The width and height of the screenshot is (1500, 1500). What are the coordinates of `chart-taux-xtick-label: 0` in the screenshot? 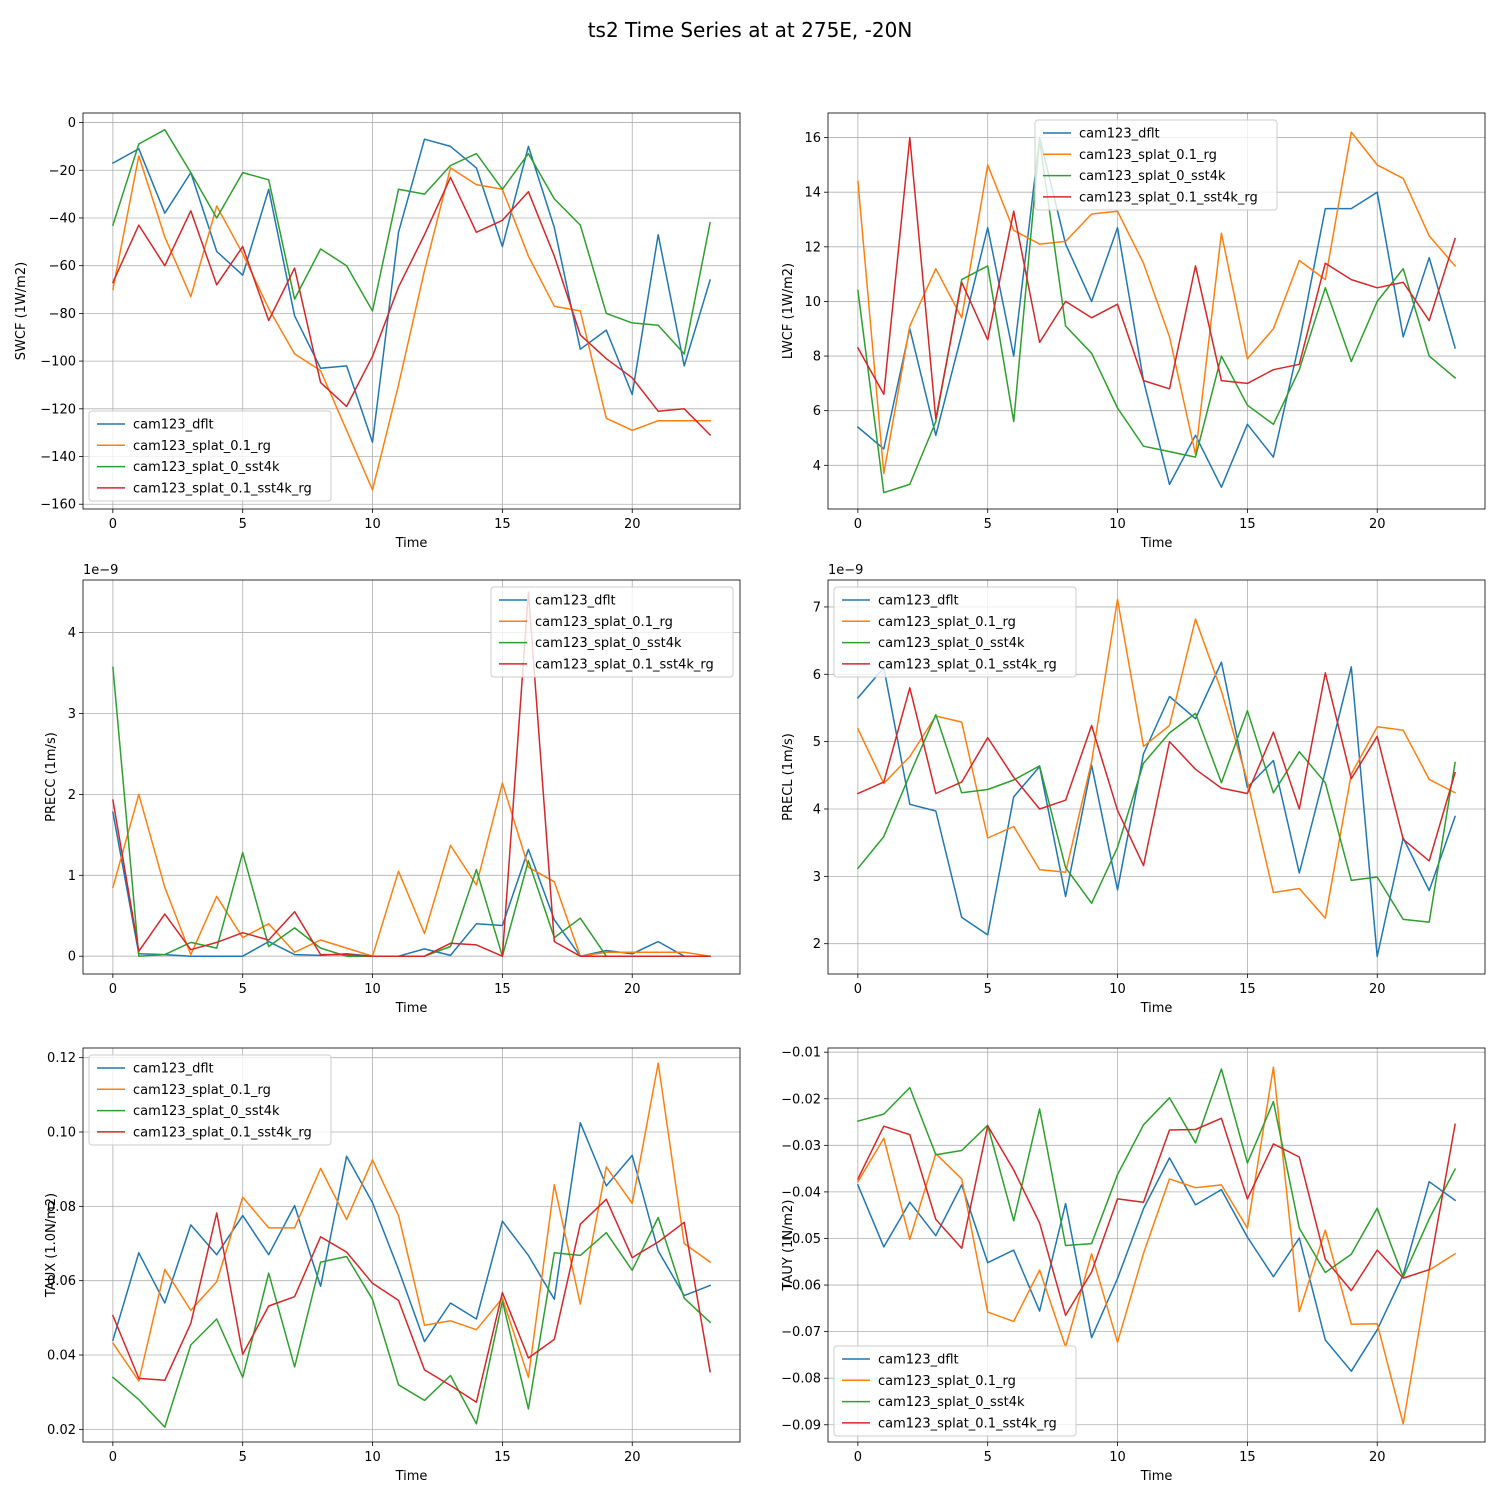 It's located at (113, 1457).